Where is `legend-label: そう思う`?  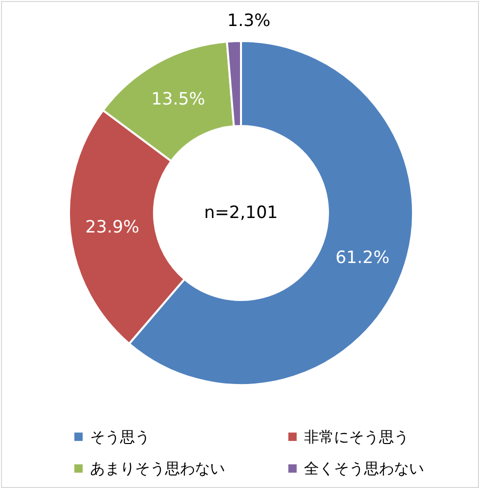 legend-label: そう思う is located at coordinates (120, 437).